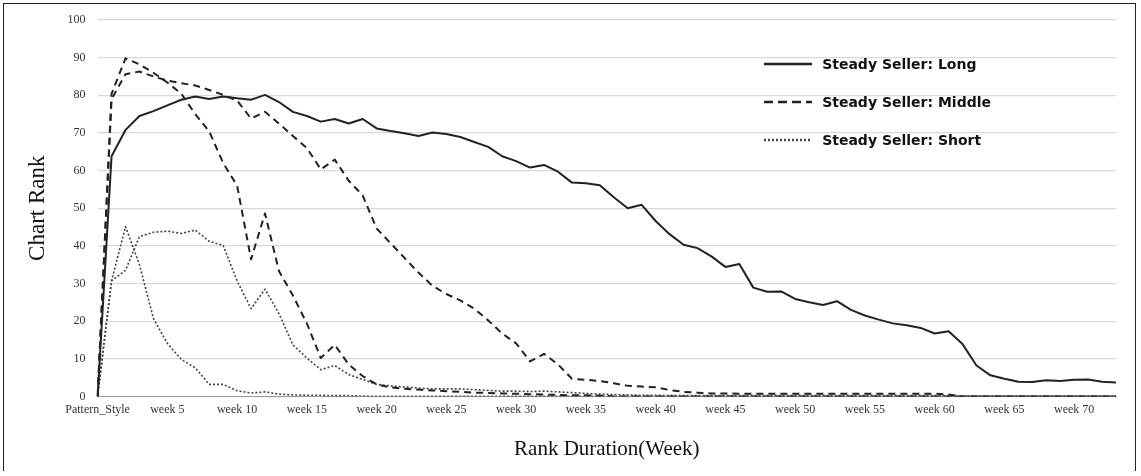 This screenshot has width=1141, height=476. I want to click on legend-label: Steady Seller: Long, so click(899, 64).